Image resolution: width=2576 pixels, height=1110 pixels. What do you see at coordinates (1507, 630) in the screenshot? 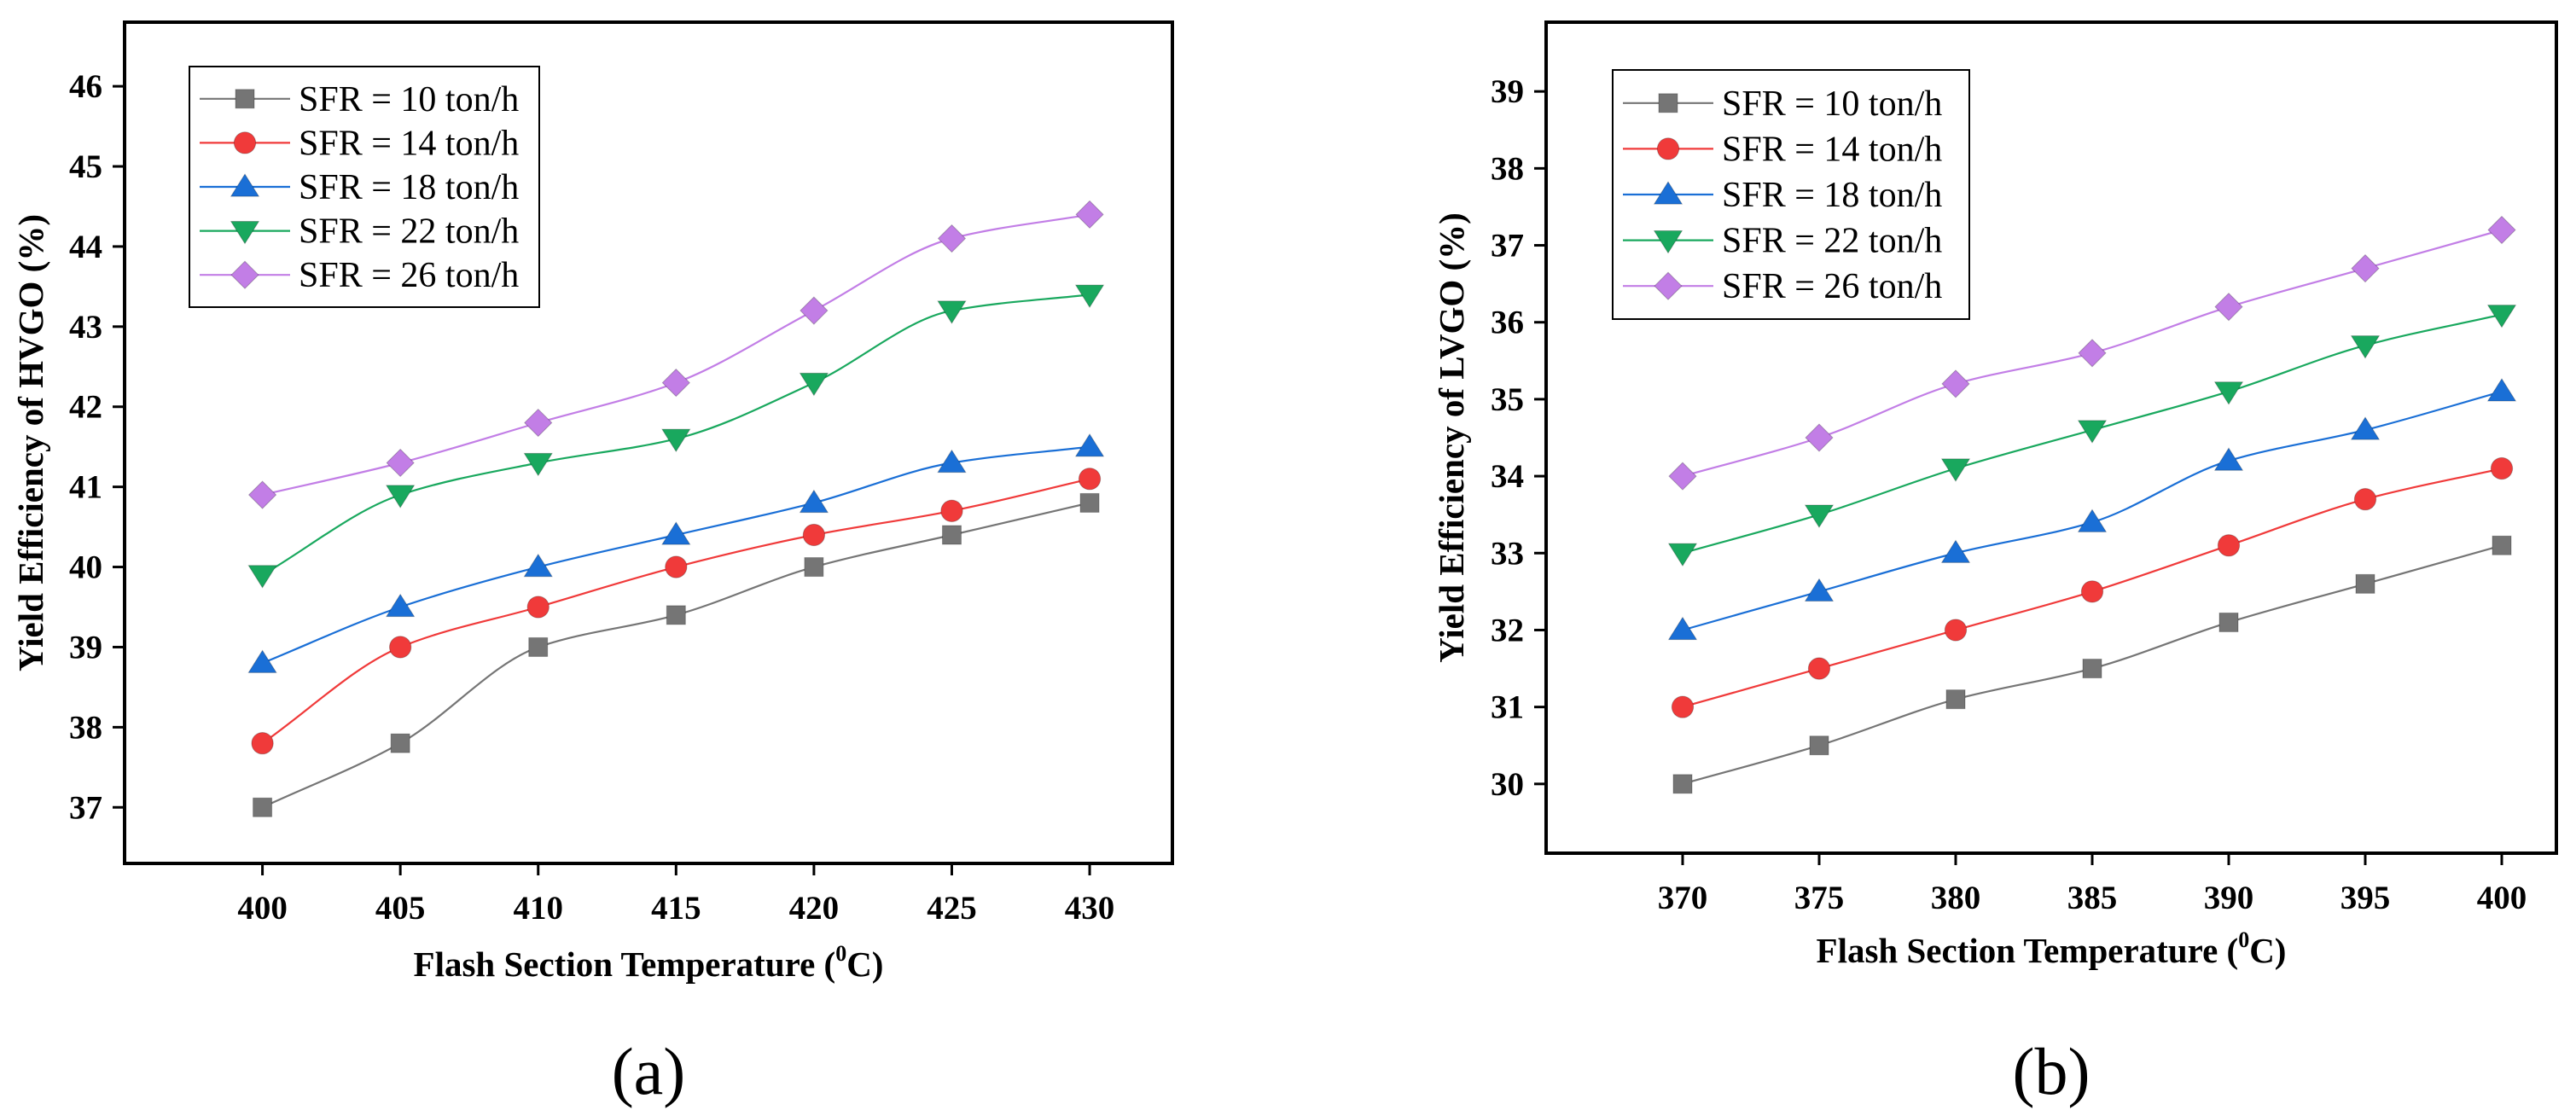
I see `y-tick-label: 32` at bounding box center [1507, 630].